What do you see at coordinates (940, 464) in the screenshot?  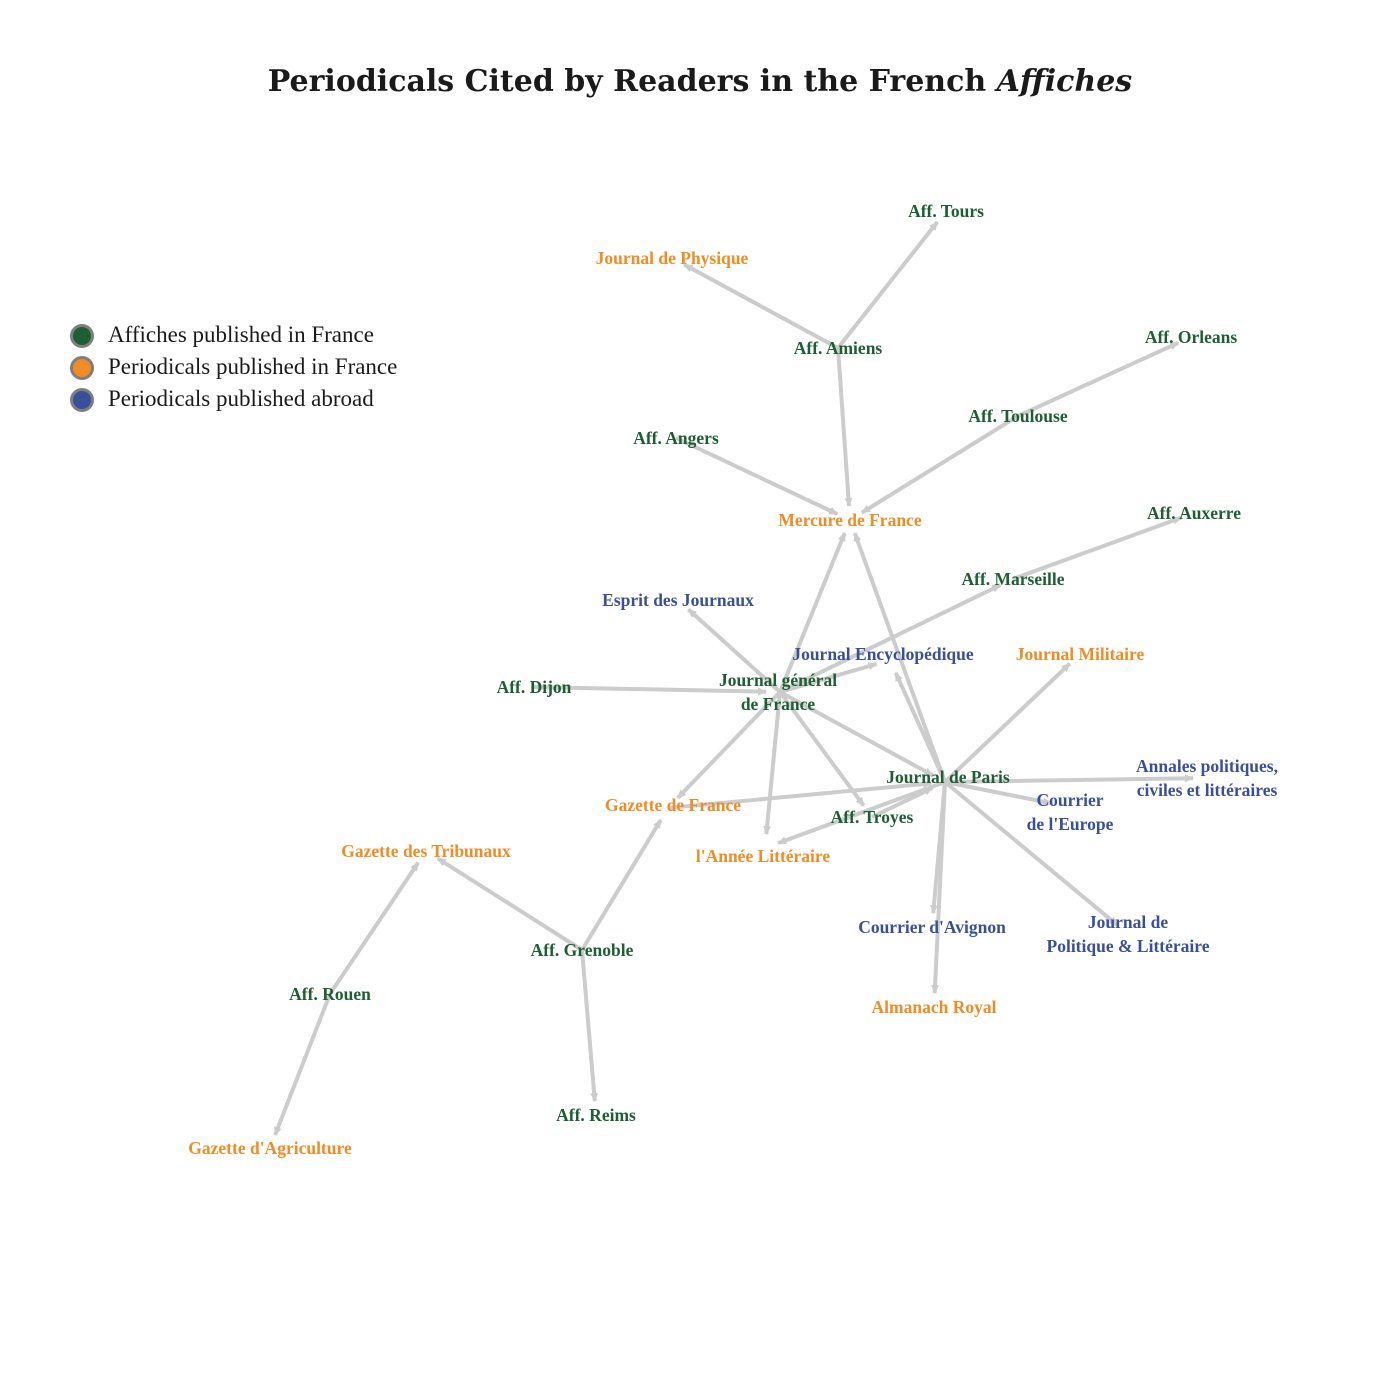 I see `edge-toulouse-to-mercure` at bounding box center [940, 464].